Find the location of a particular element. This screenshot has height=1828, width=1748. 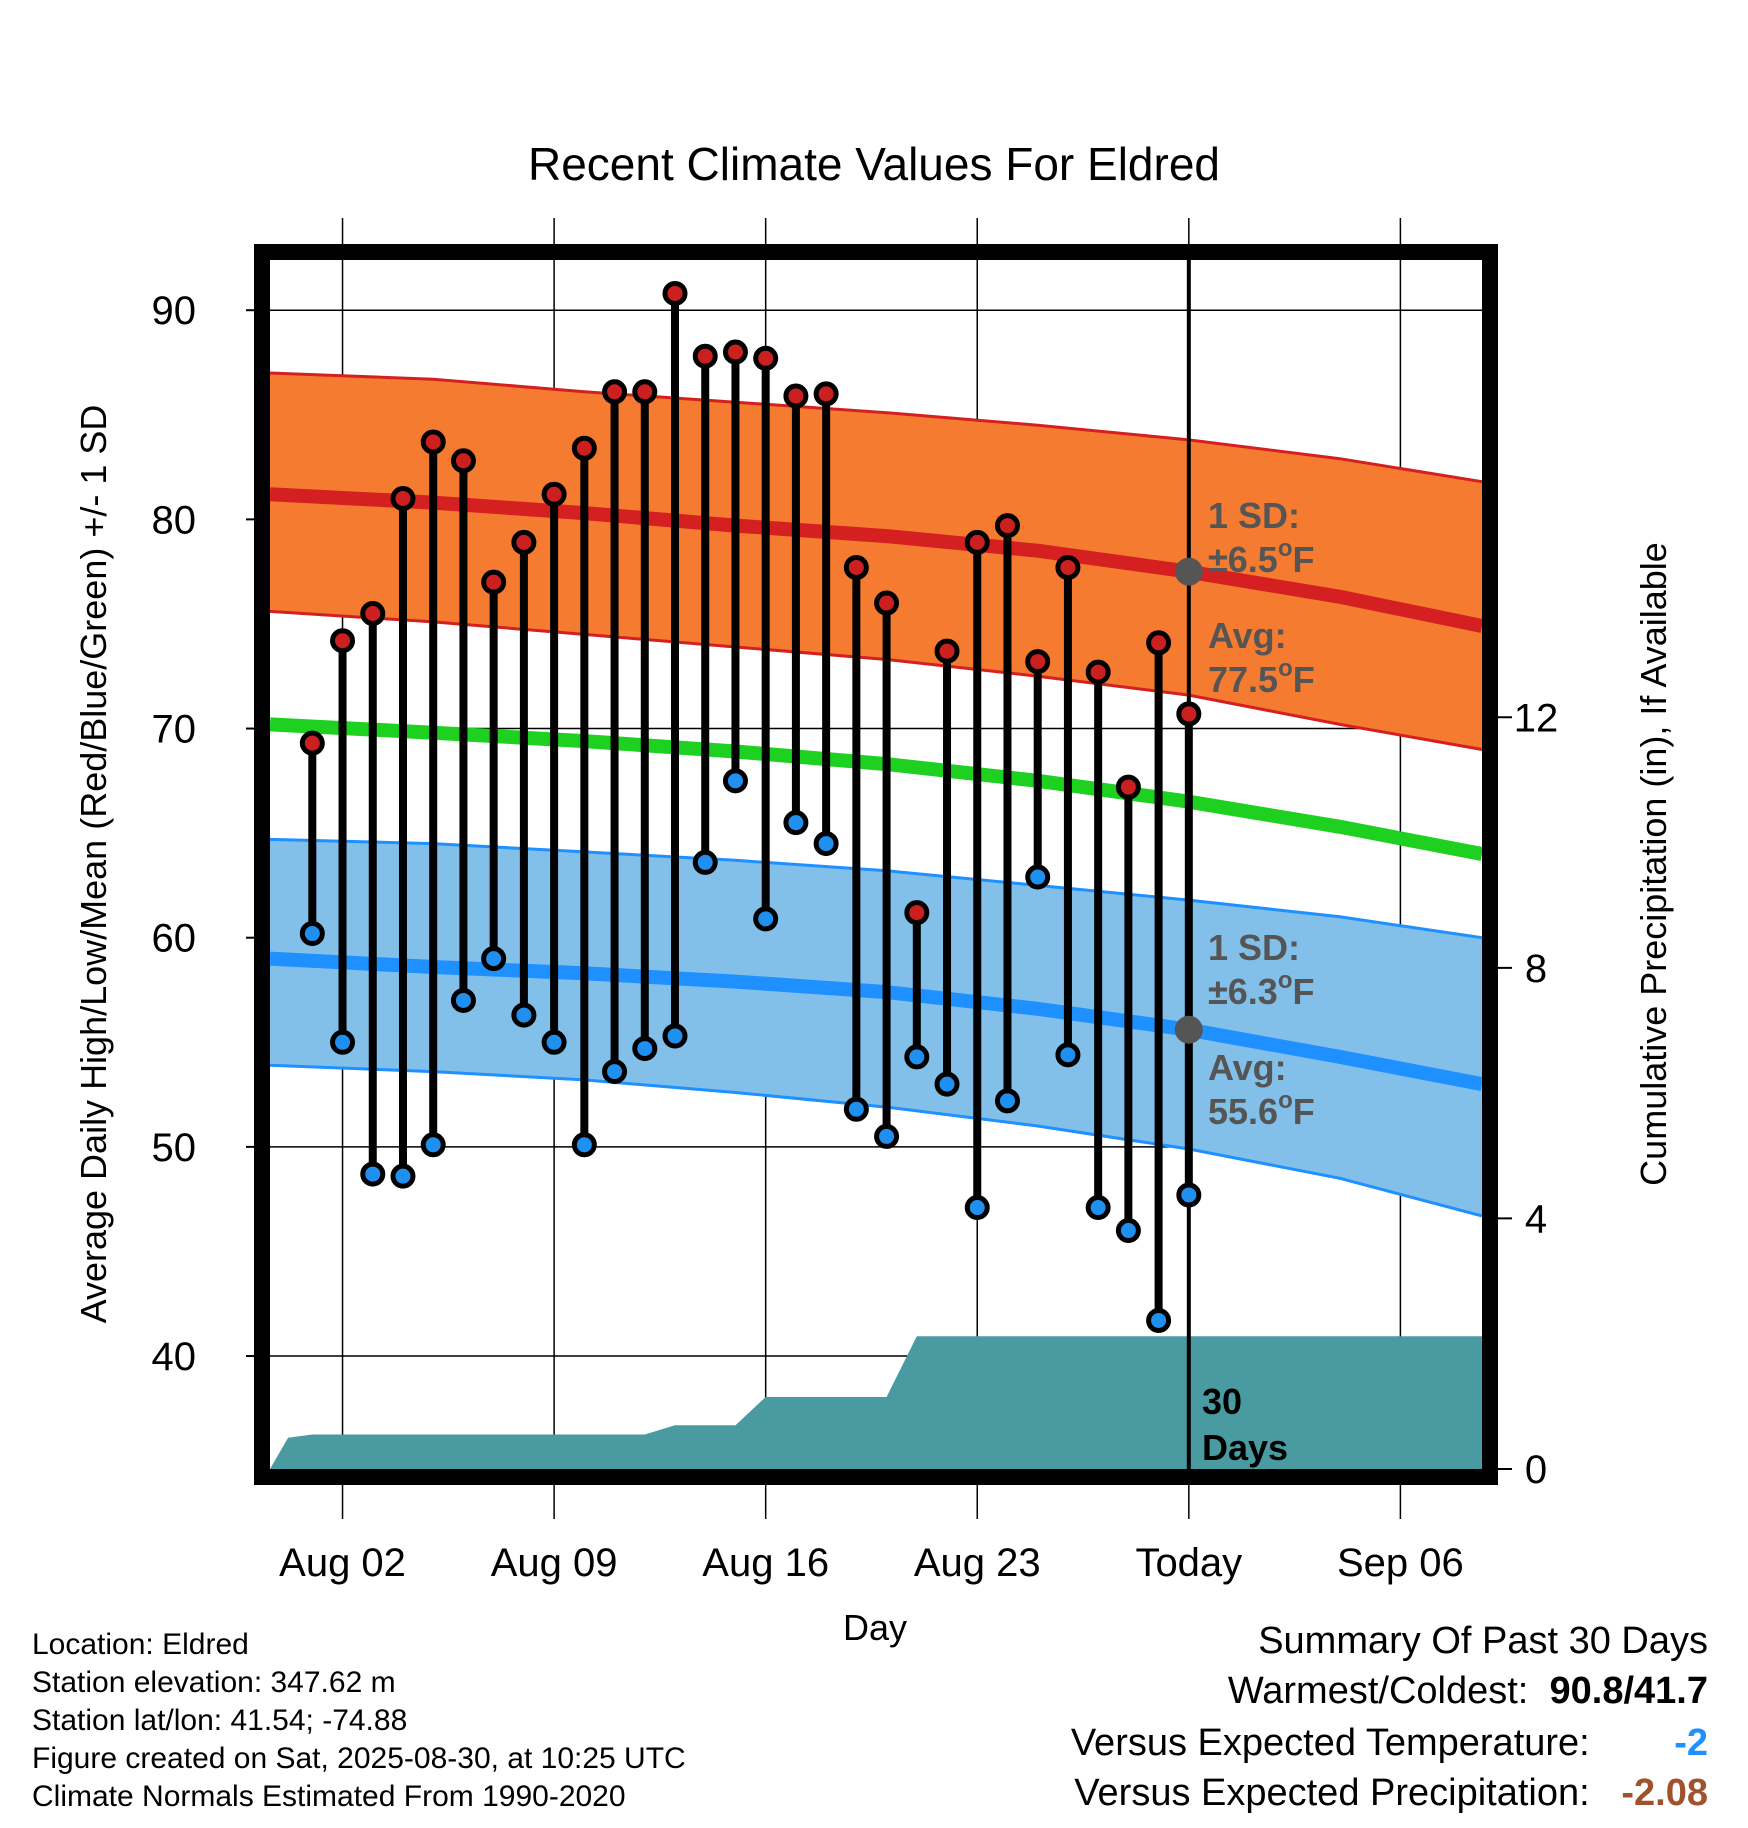

summary-precipitation: Versus Expected Precipitation: -2.08 is located at coordinates (1391, 1793).